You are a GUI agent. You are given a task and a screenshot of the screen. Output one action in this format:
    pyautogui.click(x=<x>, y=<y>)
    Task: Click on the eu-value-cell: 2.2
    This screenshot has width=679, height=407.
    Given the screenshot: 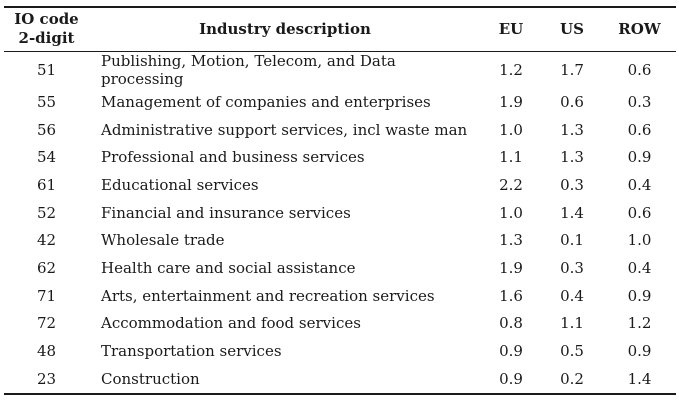 What is the action you would take?
    pyautogui.click(x=511, y=184)
    